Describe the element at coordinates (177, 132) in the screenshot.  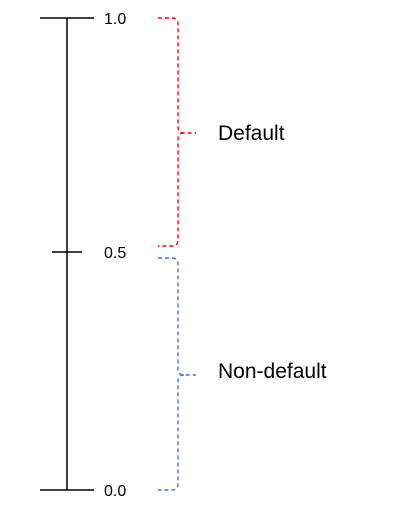
I see `default-bracket-path` at that location.